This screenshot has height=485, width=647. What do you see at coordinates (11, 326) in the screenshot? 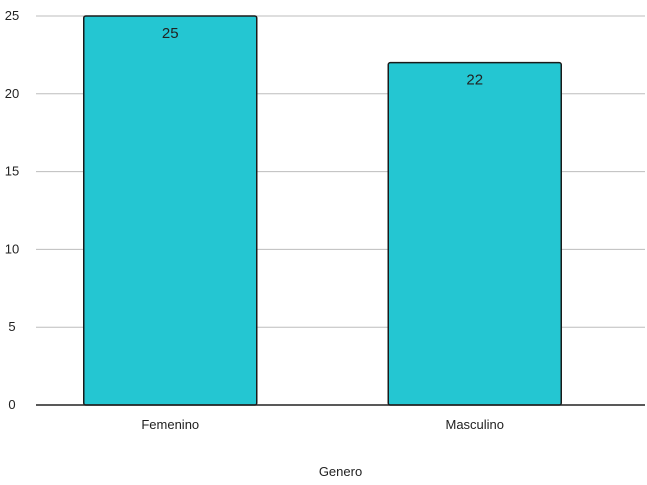
I see `y-tick-label: 5` at bounding box center [11, 326].